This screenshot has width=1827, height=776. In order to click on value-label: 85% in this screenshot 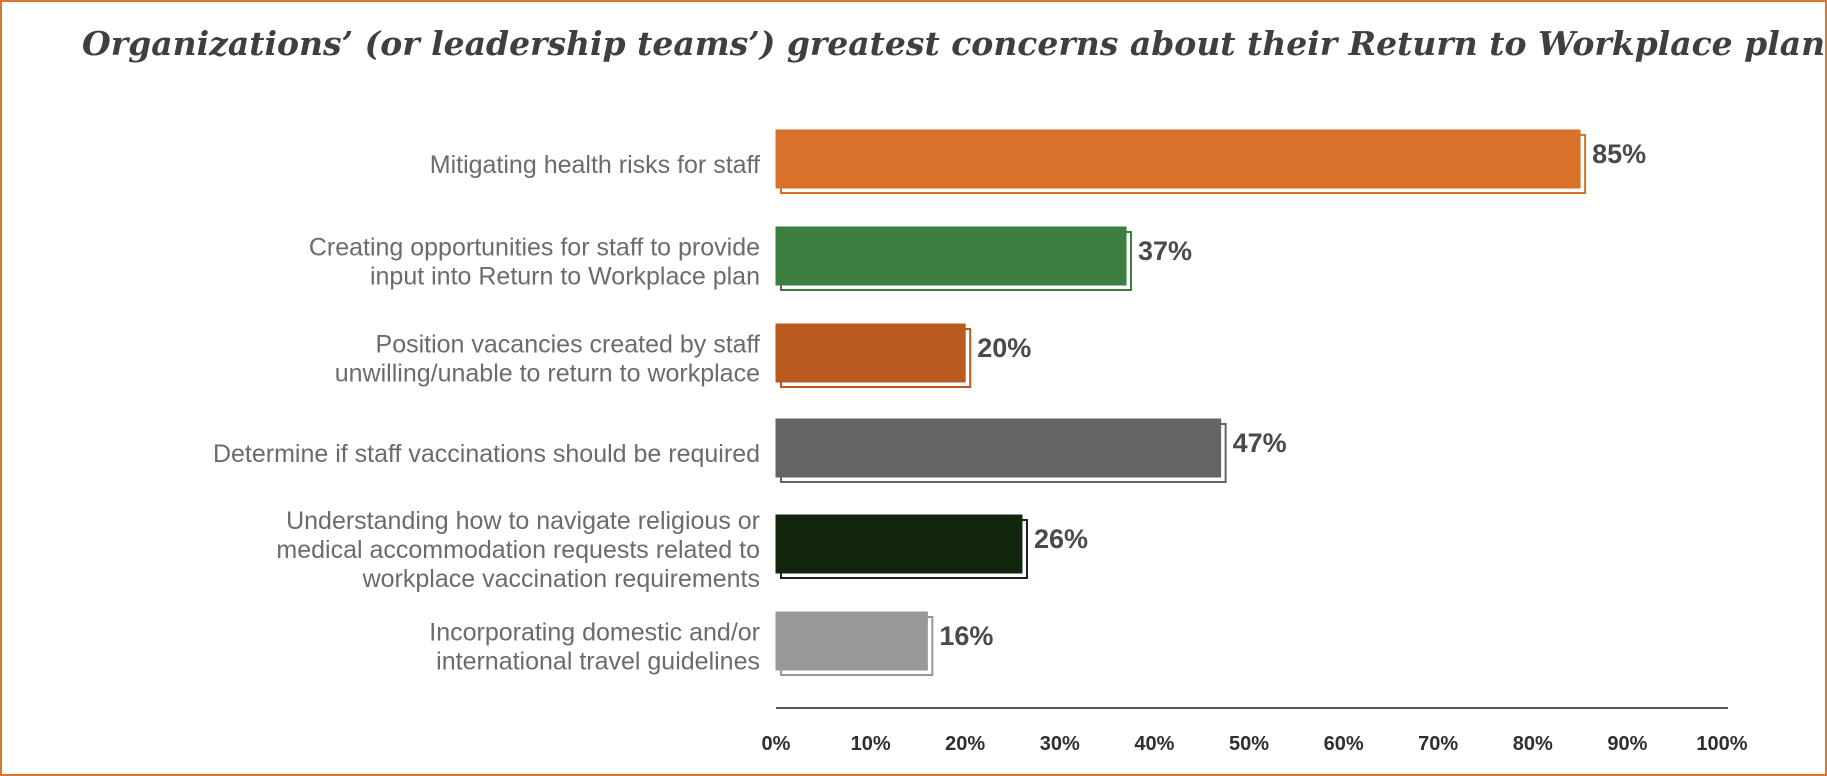, I will do `click(1619, 154)`.